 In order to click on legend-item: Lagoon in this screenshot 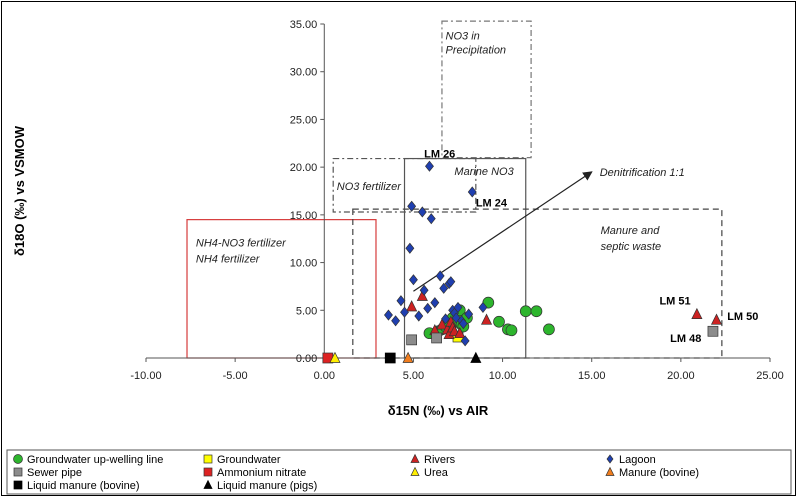, I will do `click(631, 460)`.